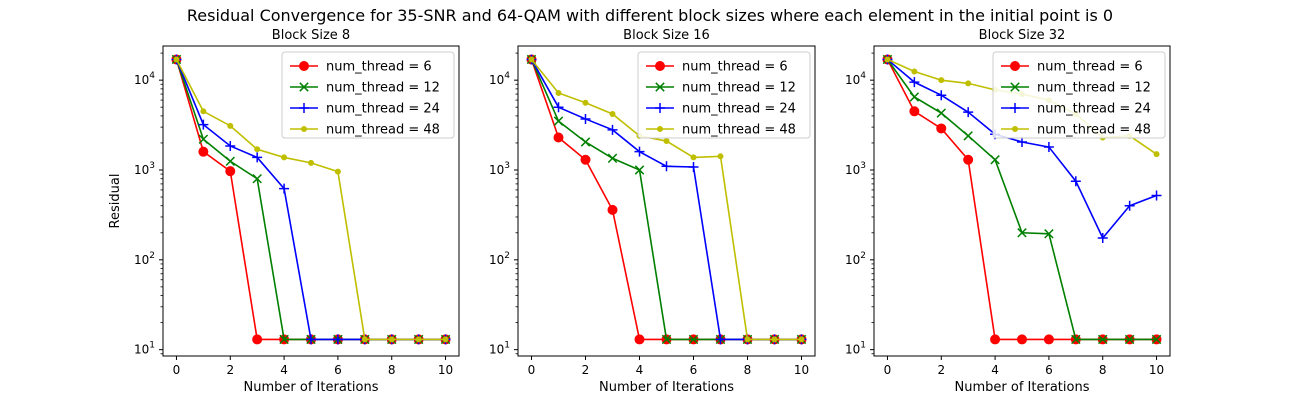  Describe the element at coordinates (230, 370) in the screenshot. I see `x-tick-label: 2` at that location.